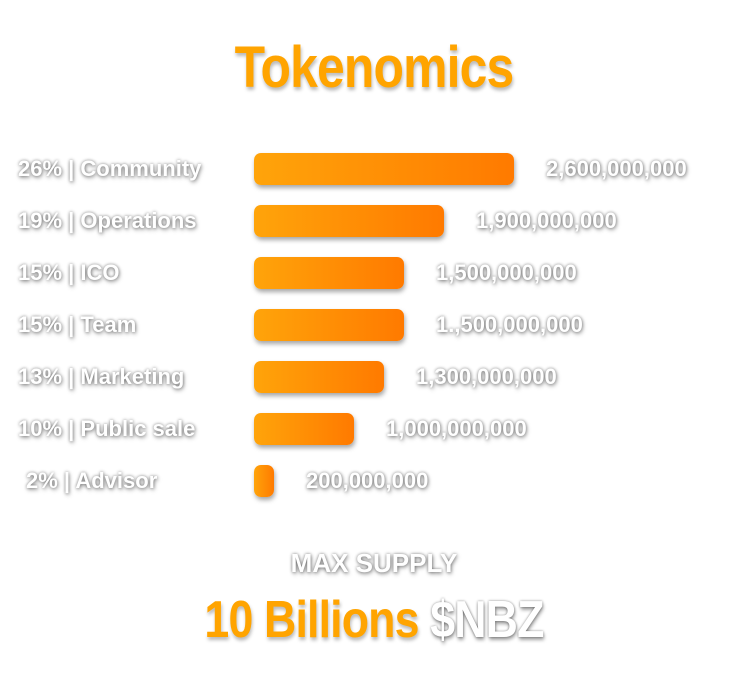  I want to click on max-supply-label: MAX SUPPLY, so click(374, 563).